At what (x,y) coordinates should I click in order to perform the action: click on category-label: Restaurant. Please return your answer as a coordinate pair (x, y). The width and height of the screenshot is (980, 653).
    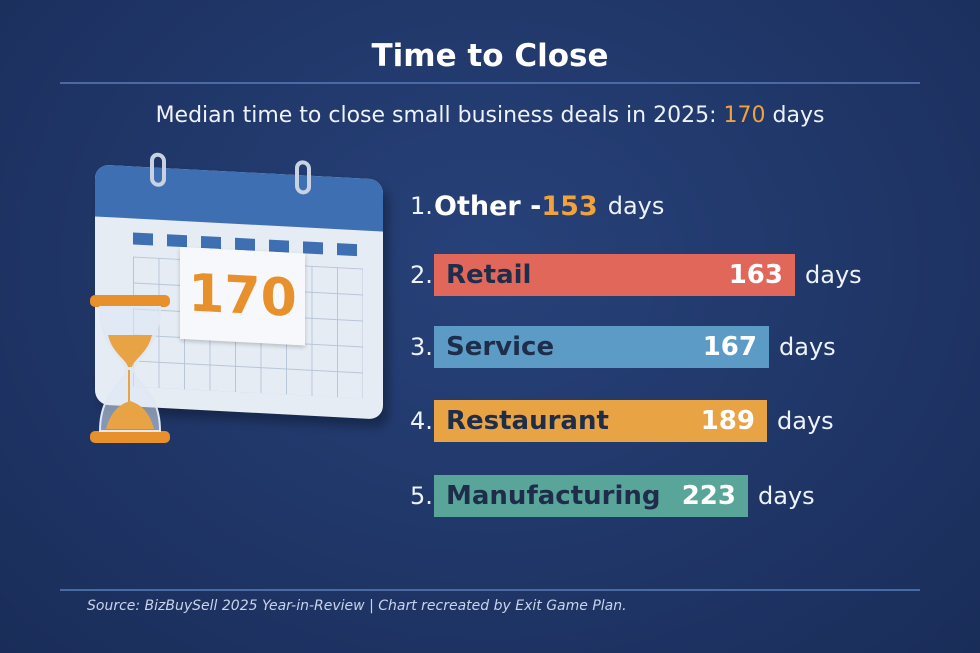
    Looking at the image, I should click on (527, 421).